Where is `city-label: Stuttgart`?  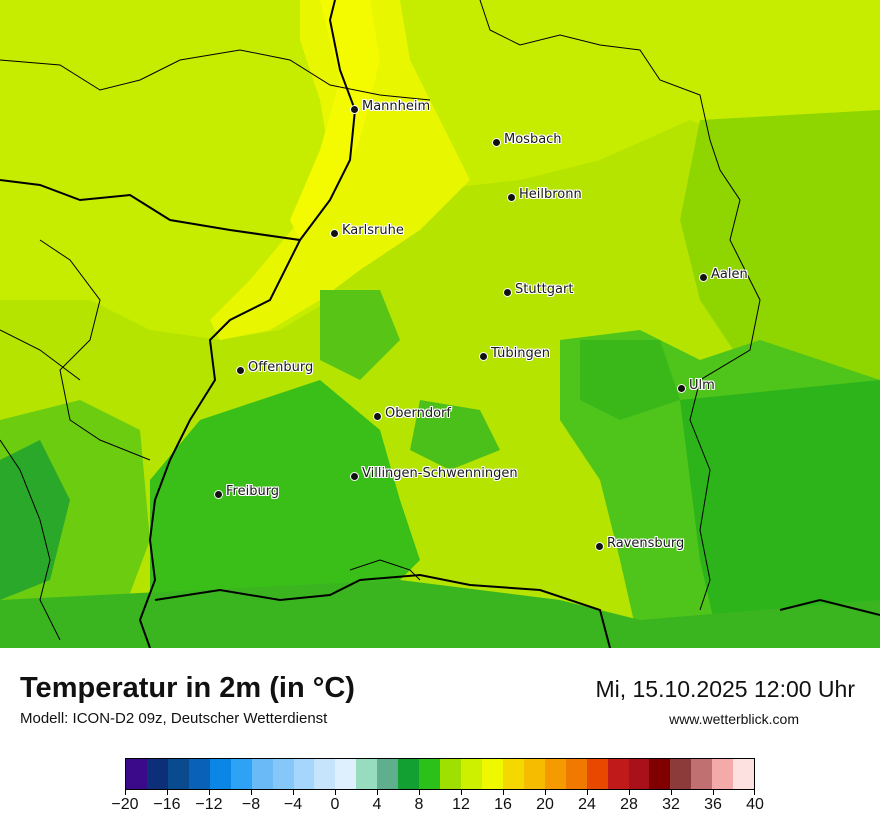
city-label: Stuttgart is located at coordinates (544, 289).